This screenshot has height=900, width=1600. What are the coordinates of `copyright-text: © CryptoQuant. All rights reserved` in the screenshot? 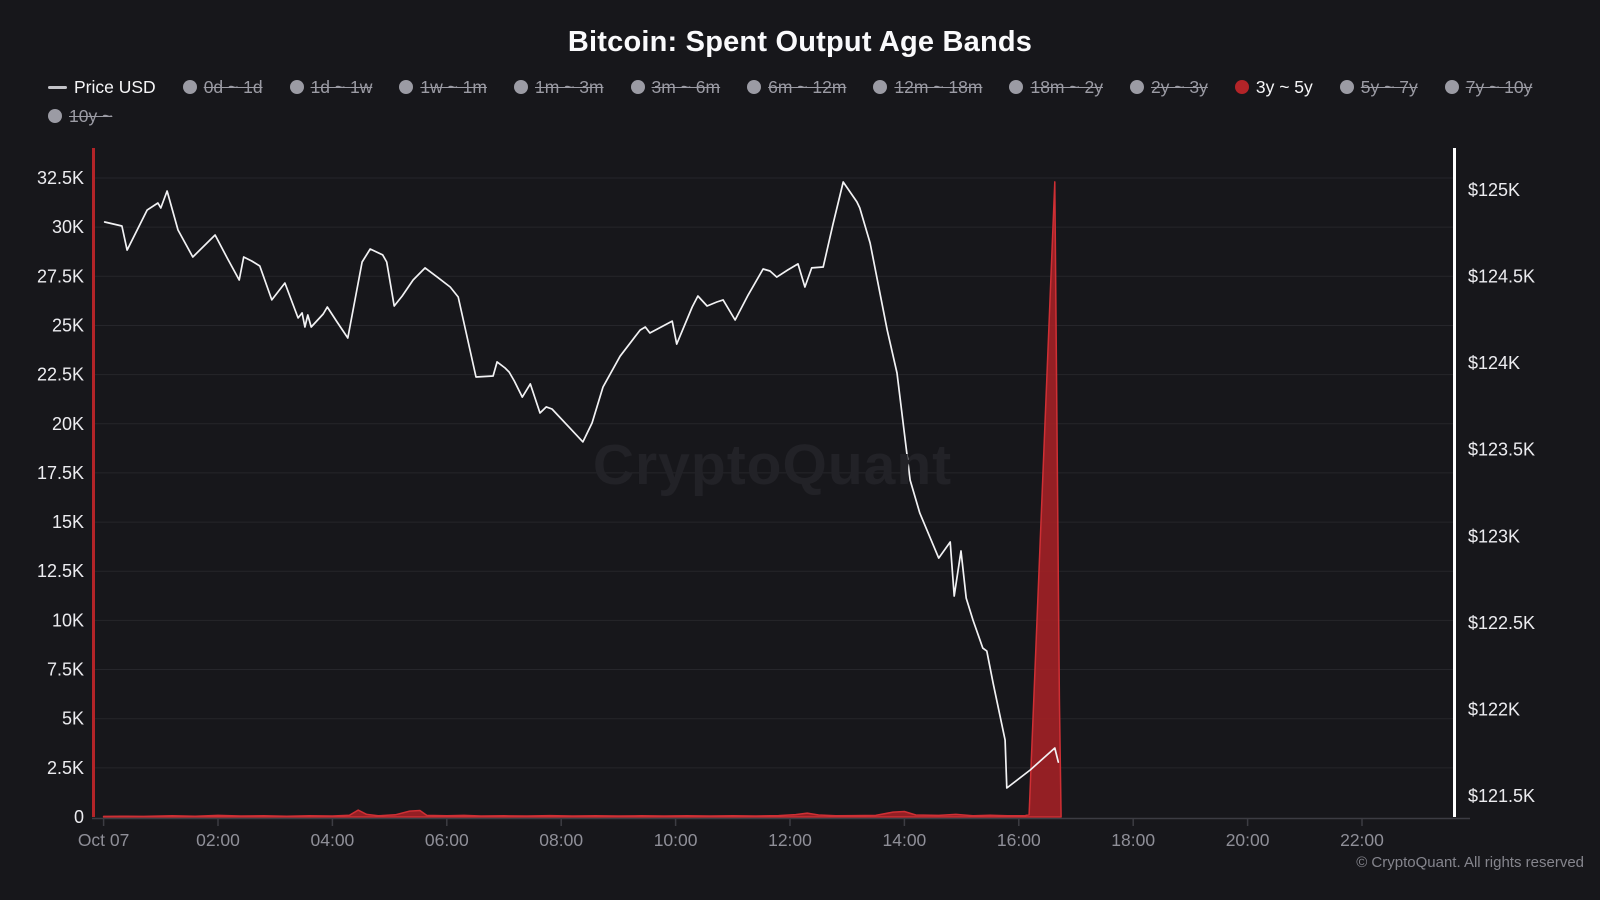 It's located at (1470, 862).